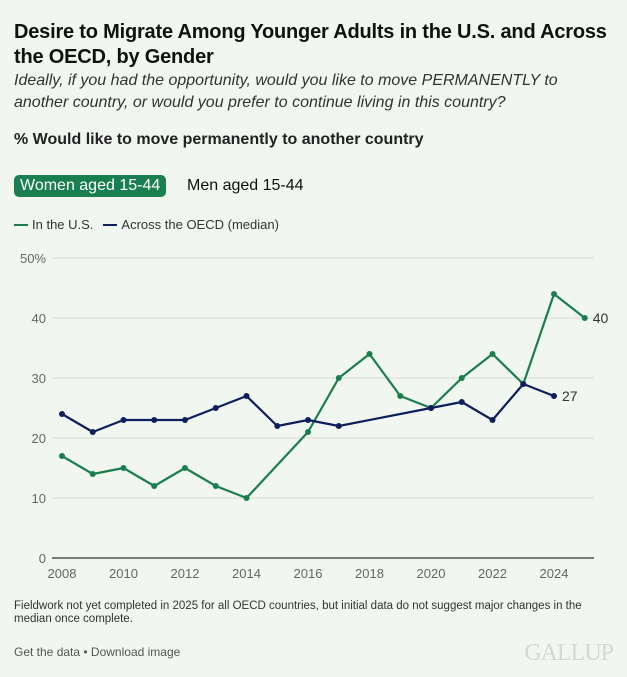 Image resolution: width=627 pixels, height=677 pixels. I want to click on series-line-oecd, so click(308, 408).